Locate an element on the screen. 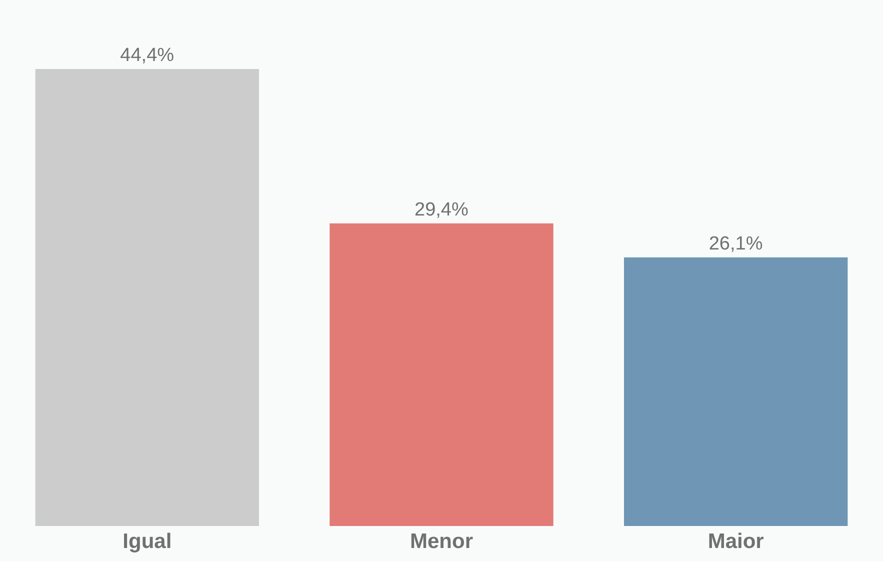 The height and width of the screenshot is (561, 883). x-tick-label: Maior is located at coordinates (736, 541).